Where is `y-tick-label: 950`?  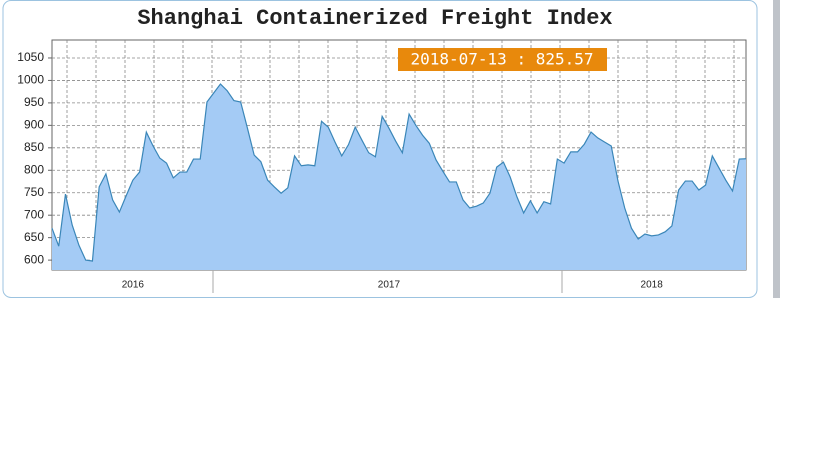 y-tick-label: 950 is located at coordinates (34, 102).